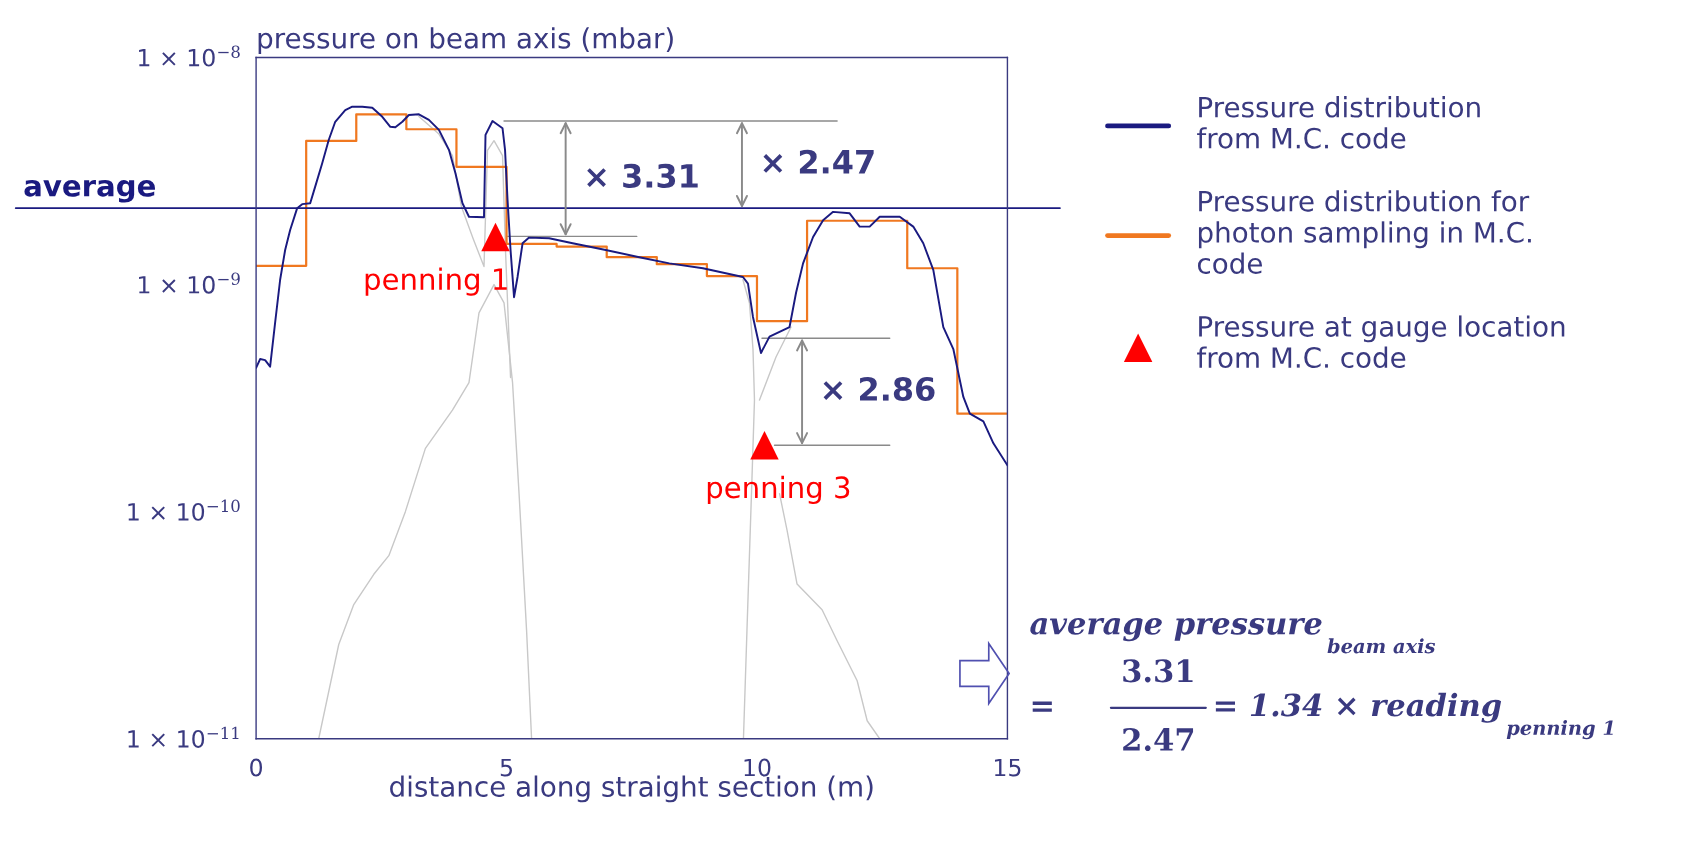  What do you see at coordinates (256, 767) in the screenshot?
I see `x-tick-label: 0` at bounding box center [256, 767].